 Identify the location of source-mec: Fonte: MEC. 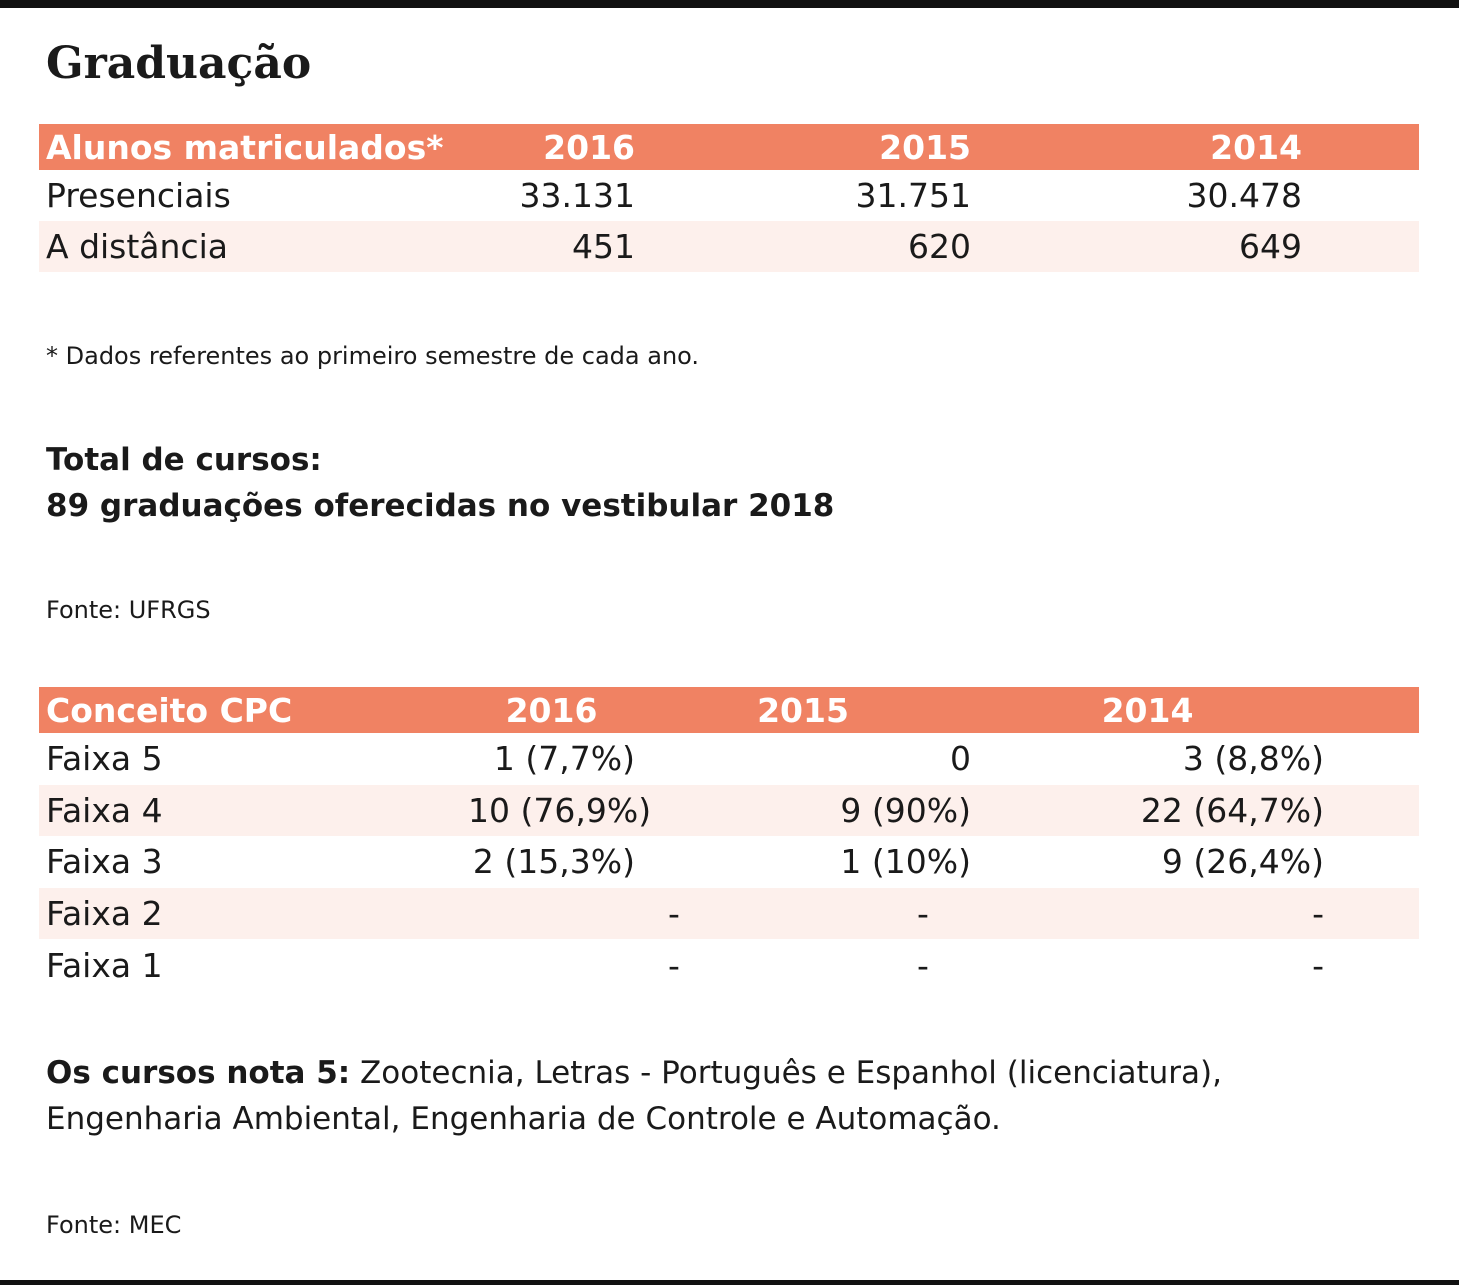
(114, 1225).